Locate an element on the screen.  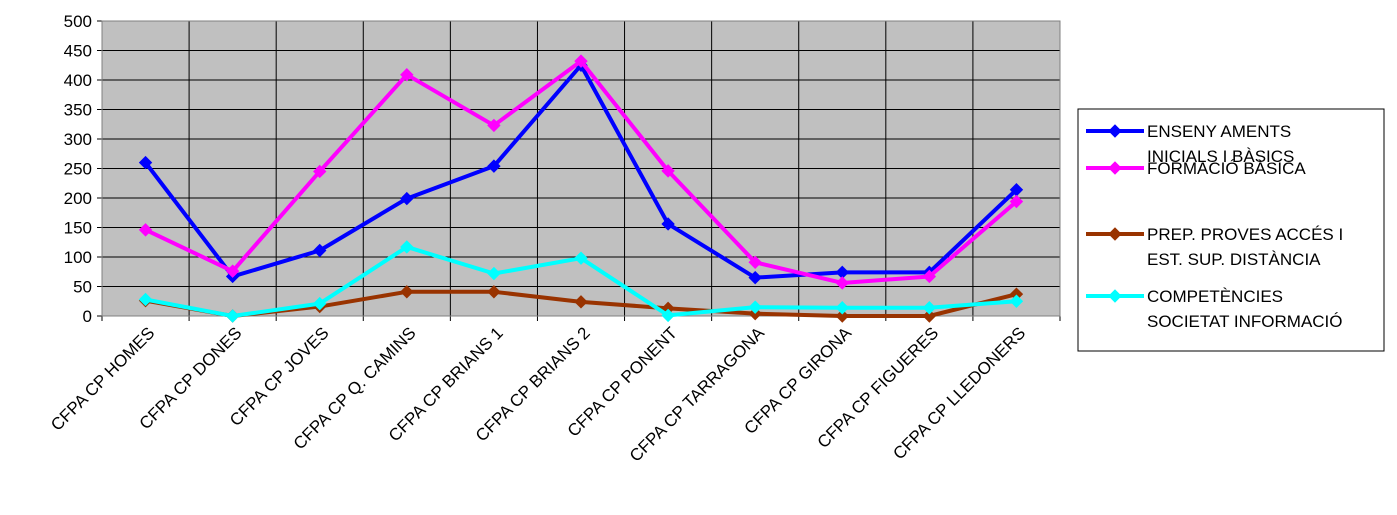
legend-entry: FORMACIÓ BÀSICA is located at coordinates (1196, 168).